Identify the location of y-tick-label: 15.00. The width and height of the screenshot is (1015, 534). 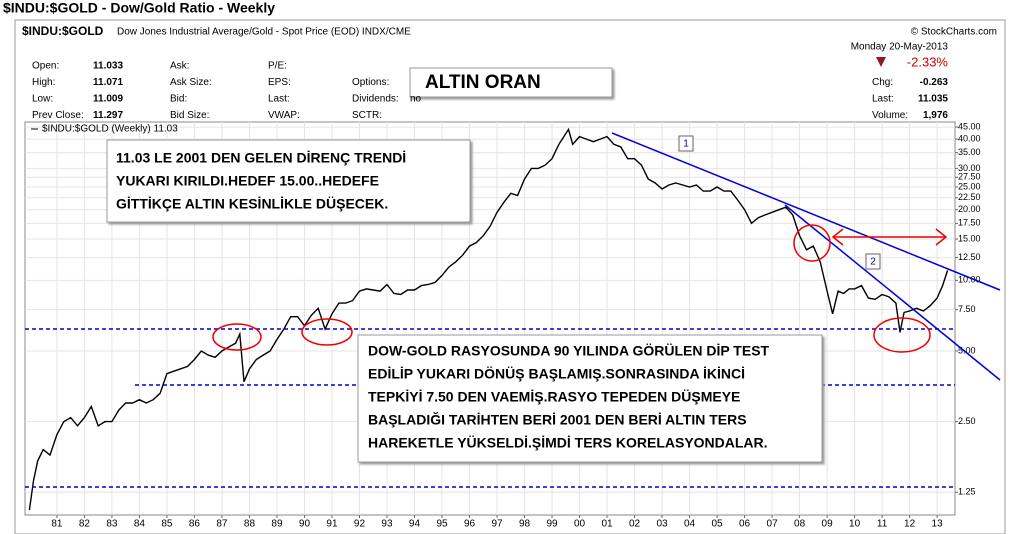
(969, 238).